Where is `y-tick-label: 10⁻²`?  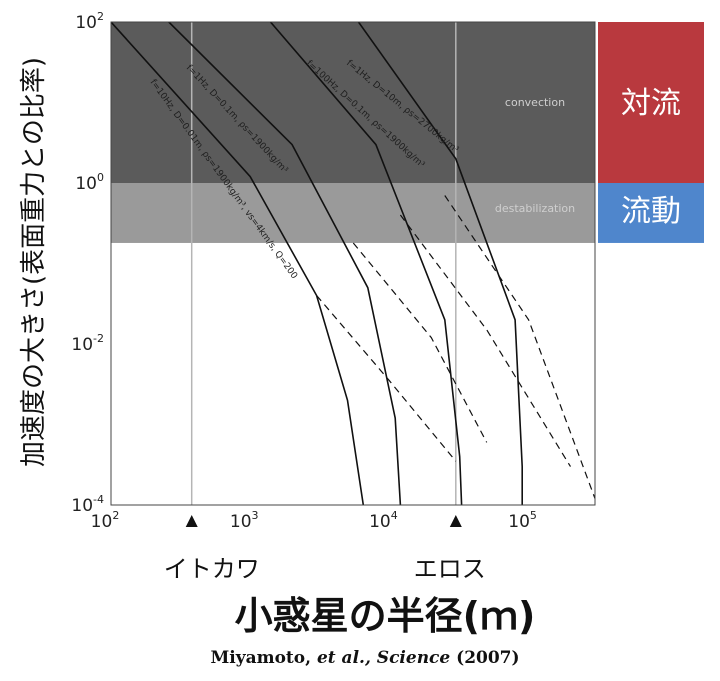 y-tick-label: 10⁻² is located at coordinates (87, 343).